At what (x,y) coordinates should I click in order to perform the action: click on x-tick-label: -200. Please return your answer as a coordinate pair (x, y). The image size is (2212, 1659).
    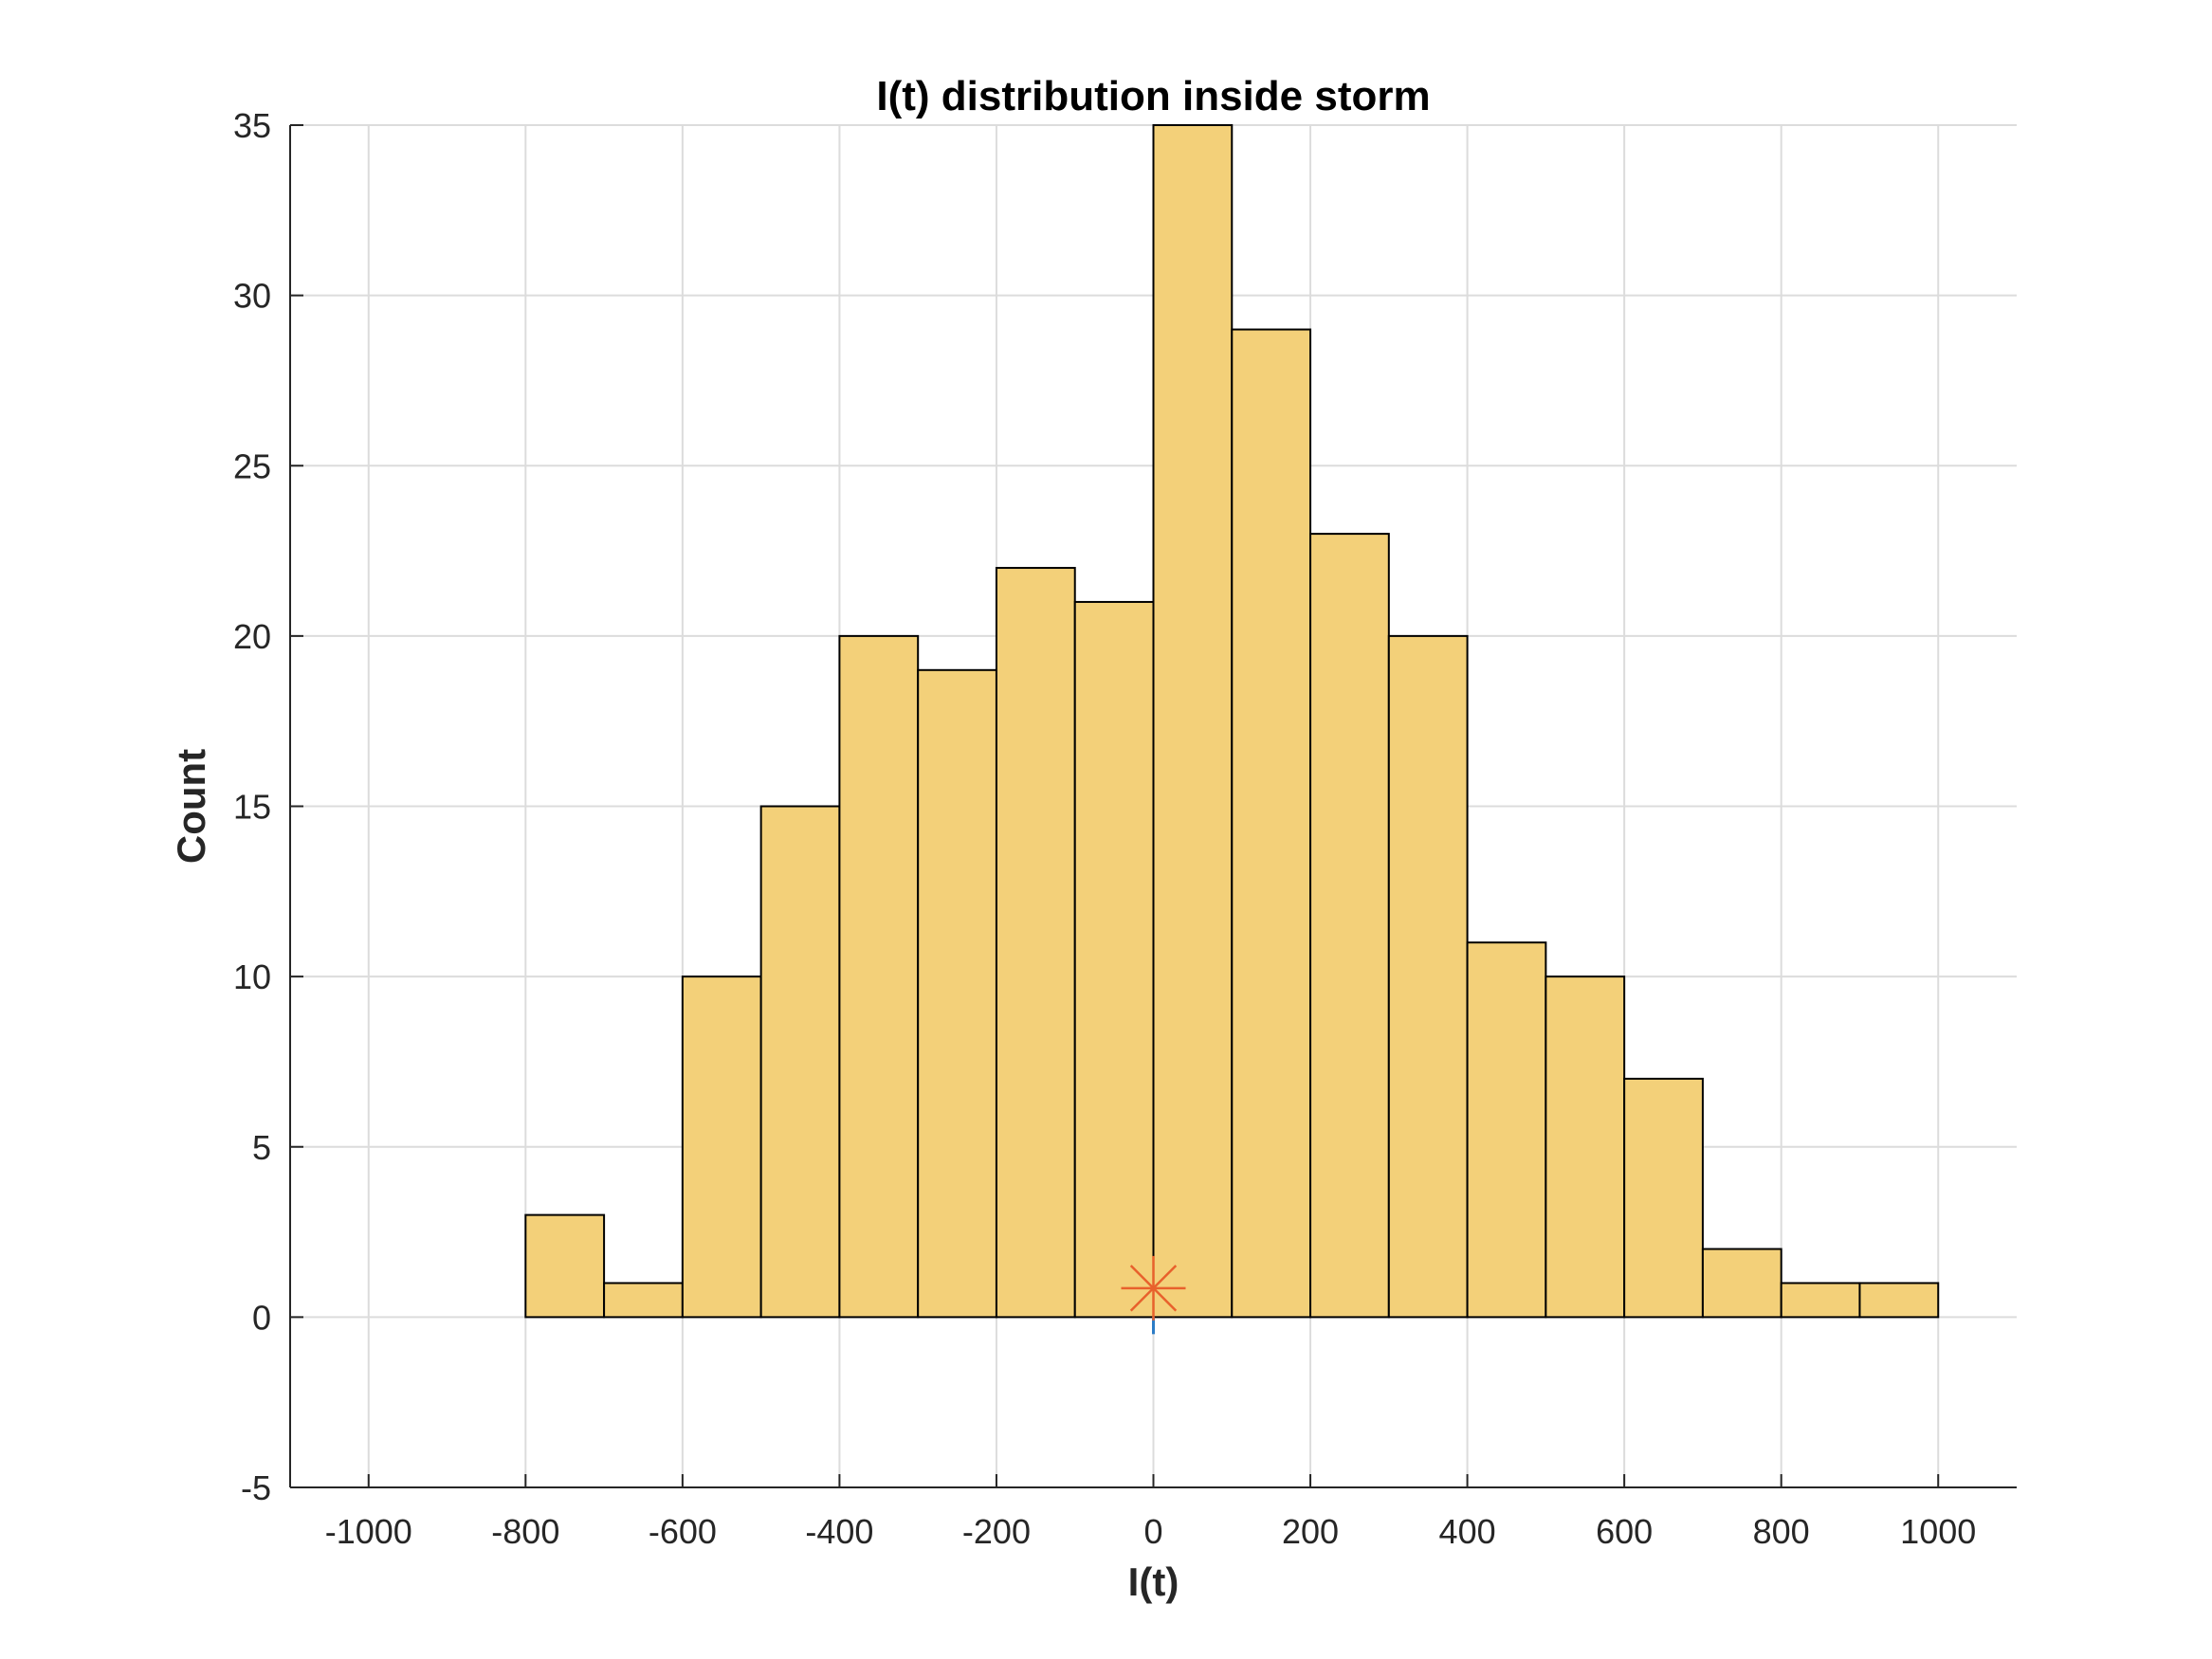
    Looking at the image, I should click on (996, 1531).